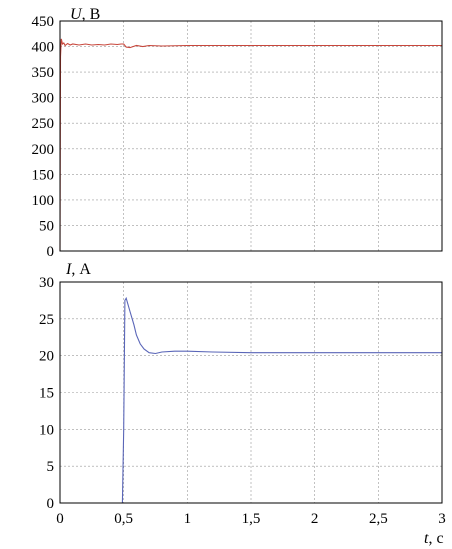 The image size is (452, 549). Describe the element at coordinates (43, 137) in the screenshot. I see `voltage-y-ticks: 0 50 100 150 200 250 300 350 400 450` at that location.